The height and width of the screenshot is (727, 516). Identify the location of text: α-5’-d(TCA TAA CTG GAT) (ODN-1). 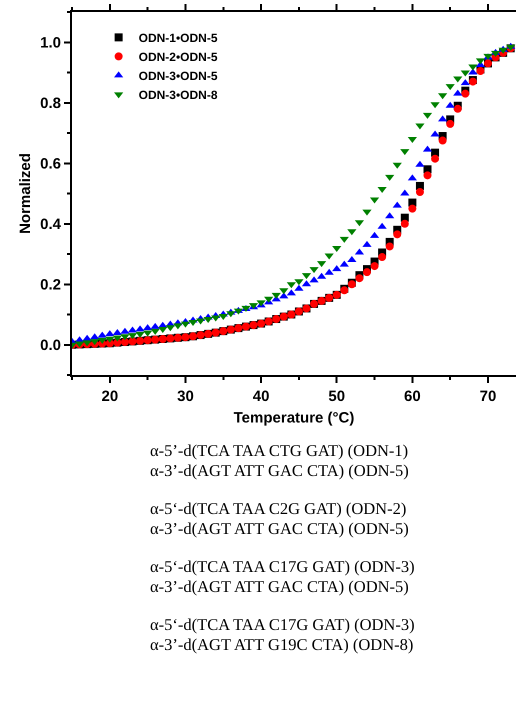
(280, 451).